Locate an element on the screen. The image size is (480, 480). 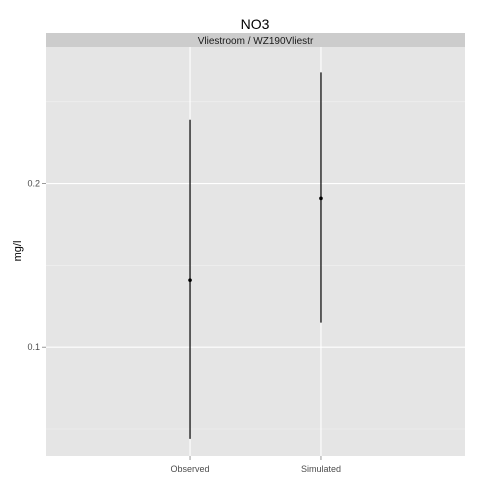
facet-strip is located at coordinates (255, 40).